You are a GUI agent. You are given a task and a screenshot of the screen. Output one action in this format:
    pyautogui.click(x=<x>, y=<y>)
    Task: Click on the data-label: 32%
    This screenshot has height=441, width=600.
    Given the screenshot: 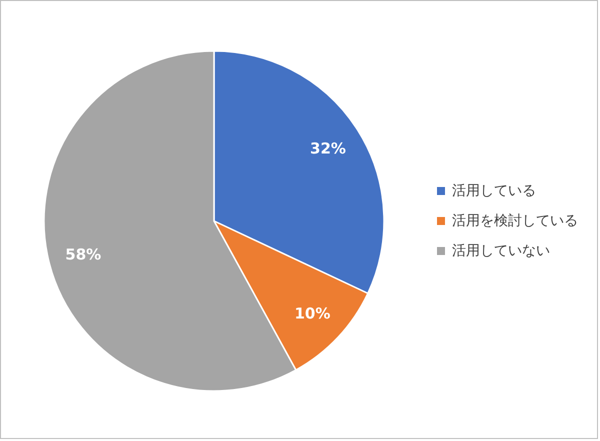 What is the action you would take?
    pyautogui.click(x=328, y=149)
    